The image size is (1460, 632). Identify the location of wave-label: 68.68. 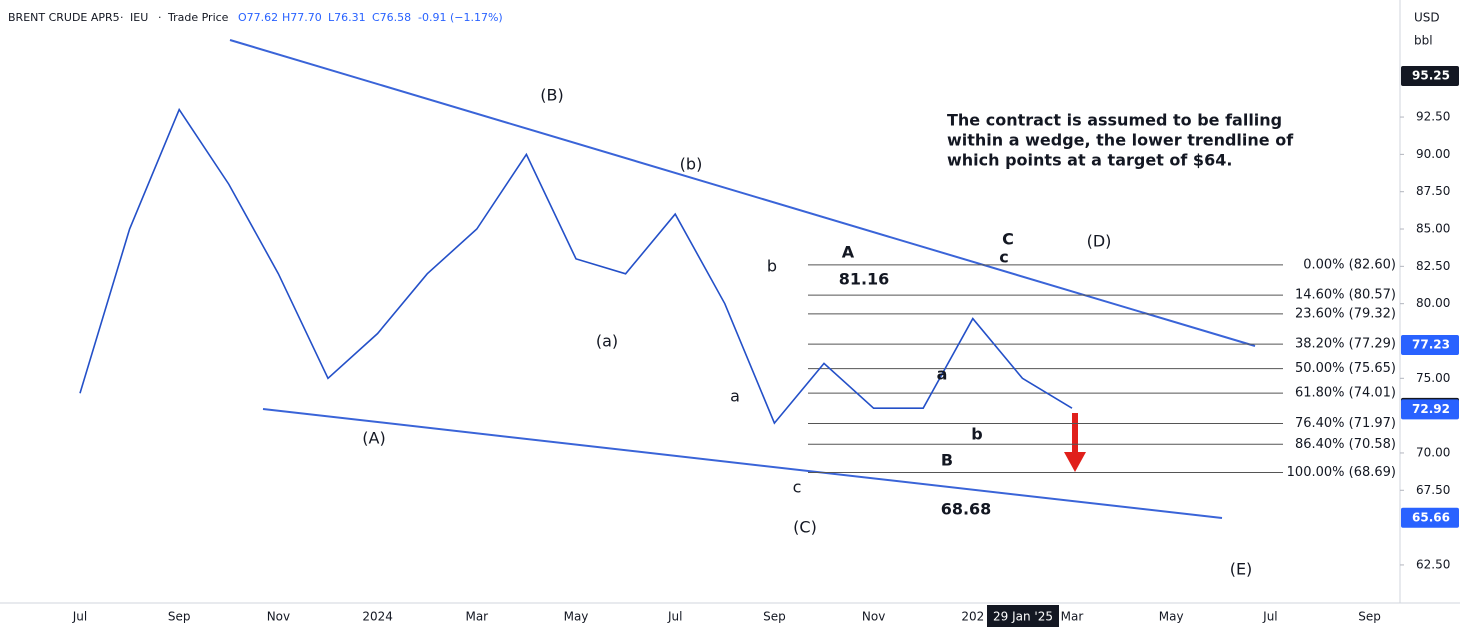
(966, 509).